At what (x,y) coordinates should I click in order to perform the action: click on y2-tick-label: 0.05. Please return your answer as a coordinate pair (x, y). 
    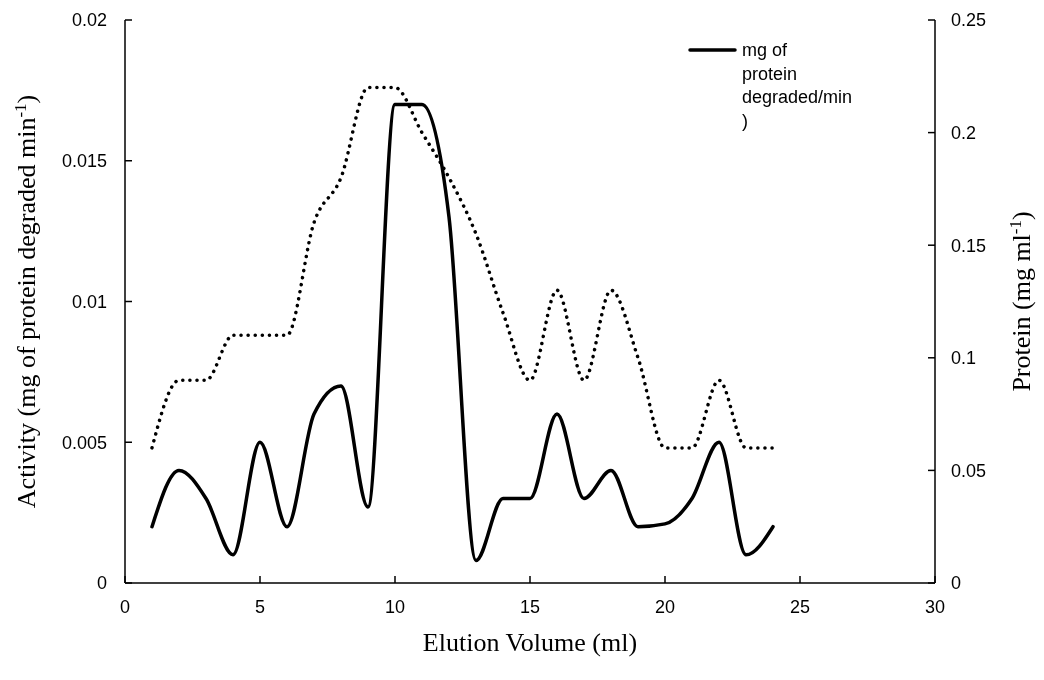
    Looking at the image, I should click on (969, 470).